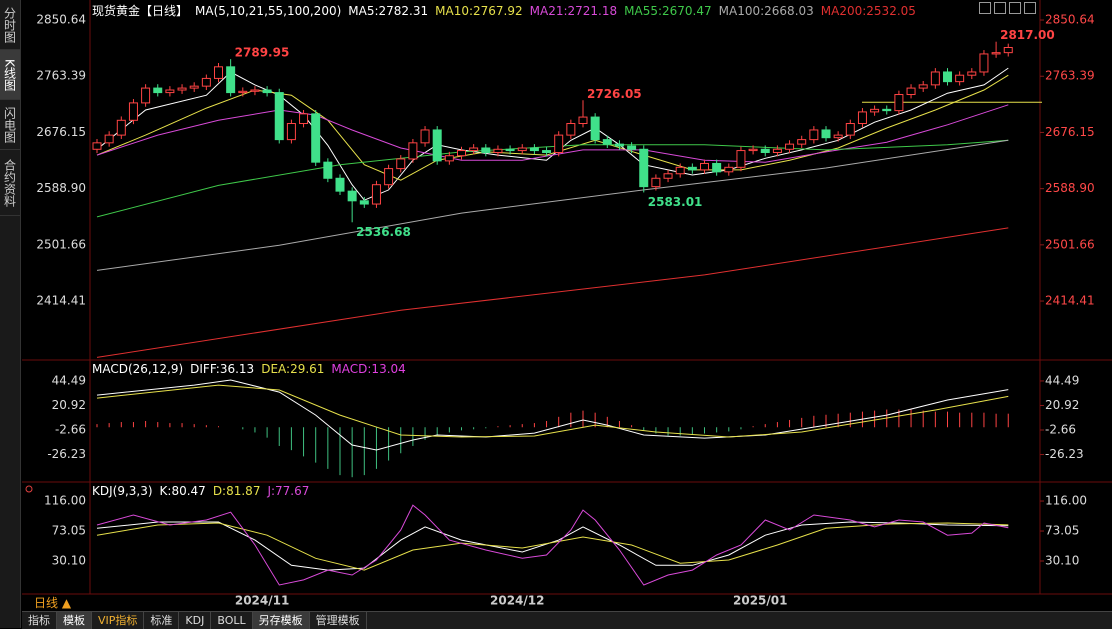 This screenshot has width=1112, height=629. Describe the element at coordinates (140, 11) in the screenshot. I see `chart-title: 现货黄金【日线】` at that location.